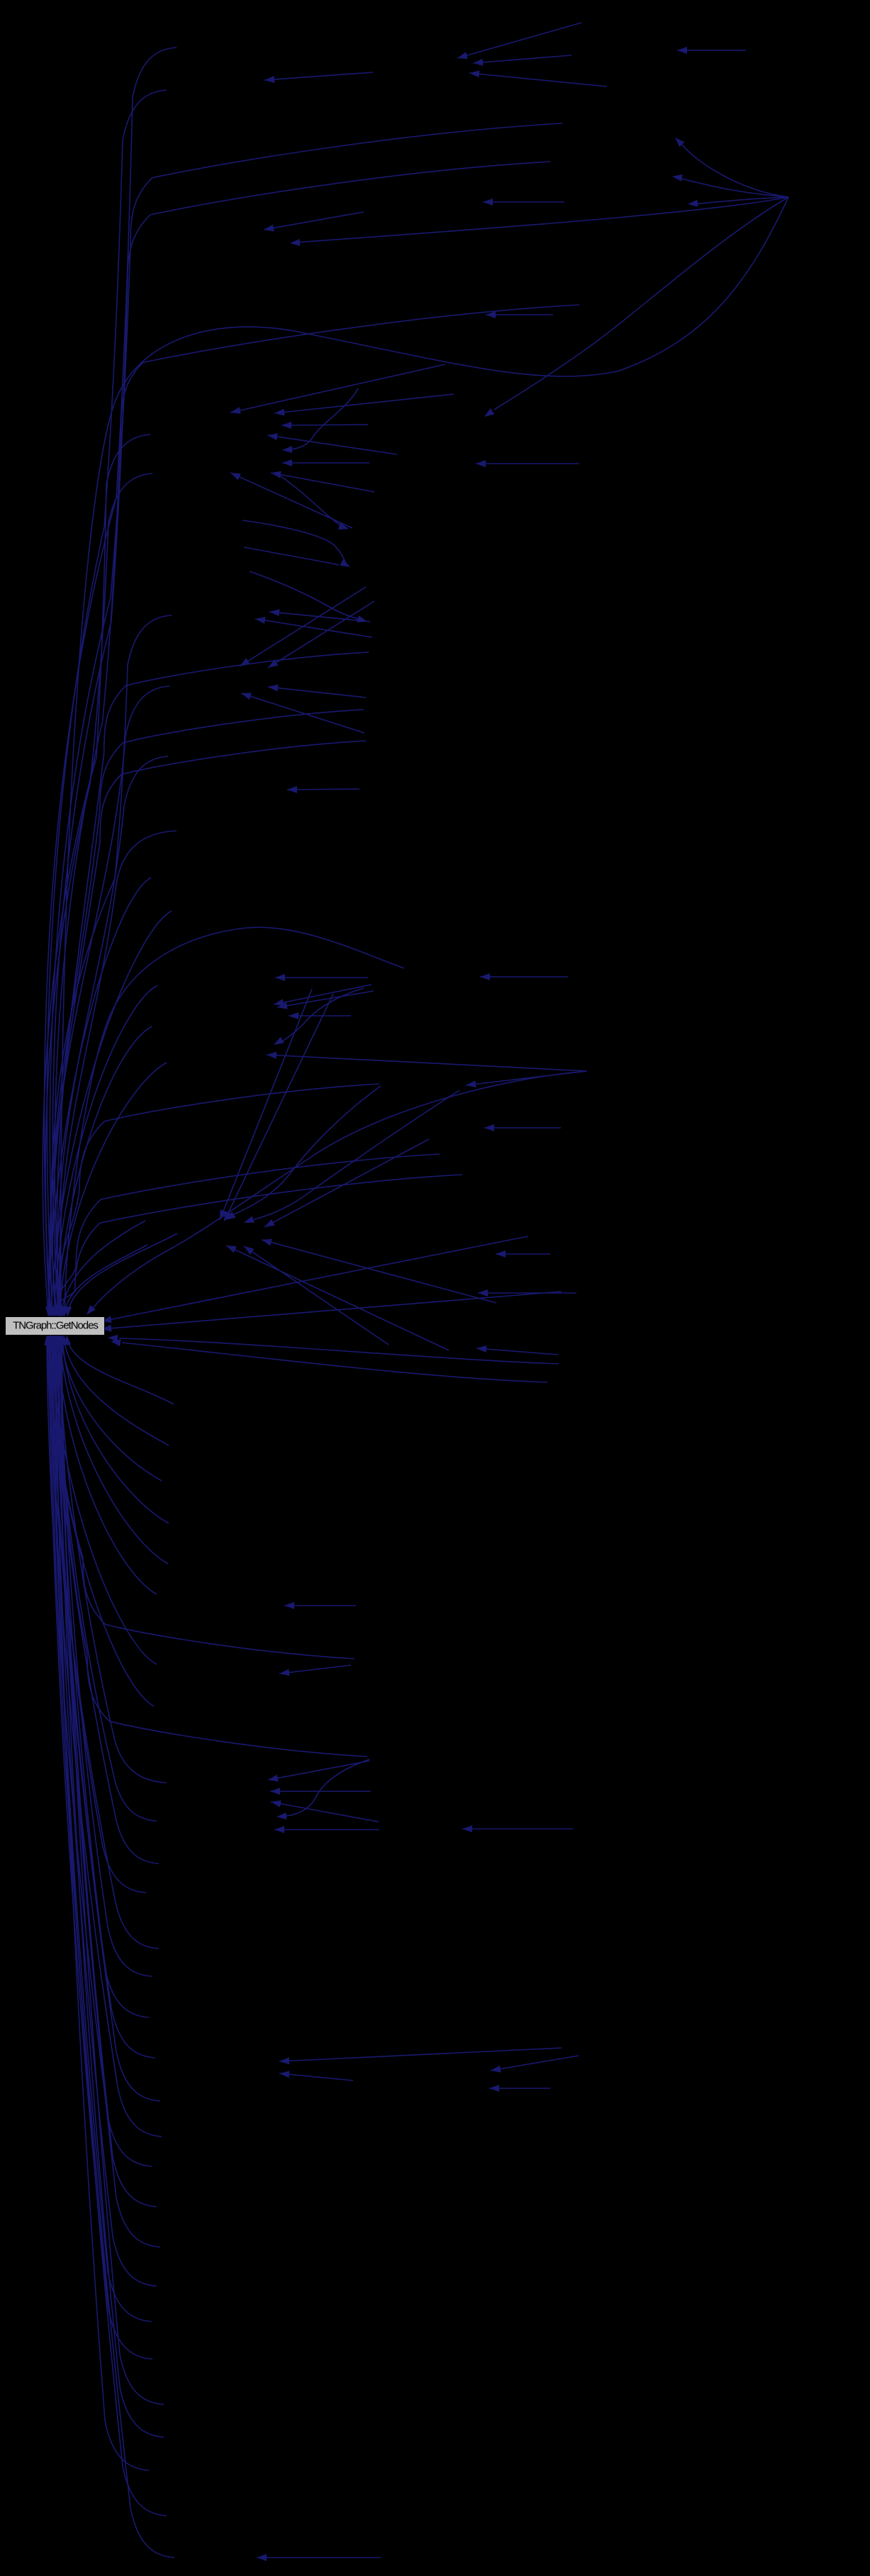 Image resolution: width=870 pixels, height=2576 pixels. I want to click on svg-text: TNGraph::GetNodes, so click(56, 1326).